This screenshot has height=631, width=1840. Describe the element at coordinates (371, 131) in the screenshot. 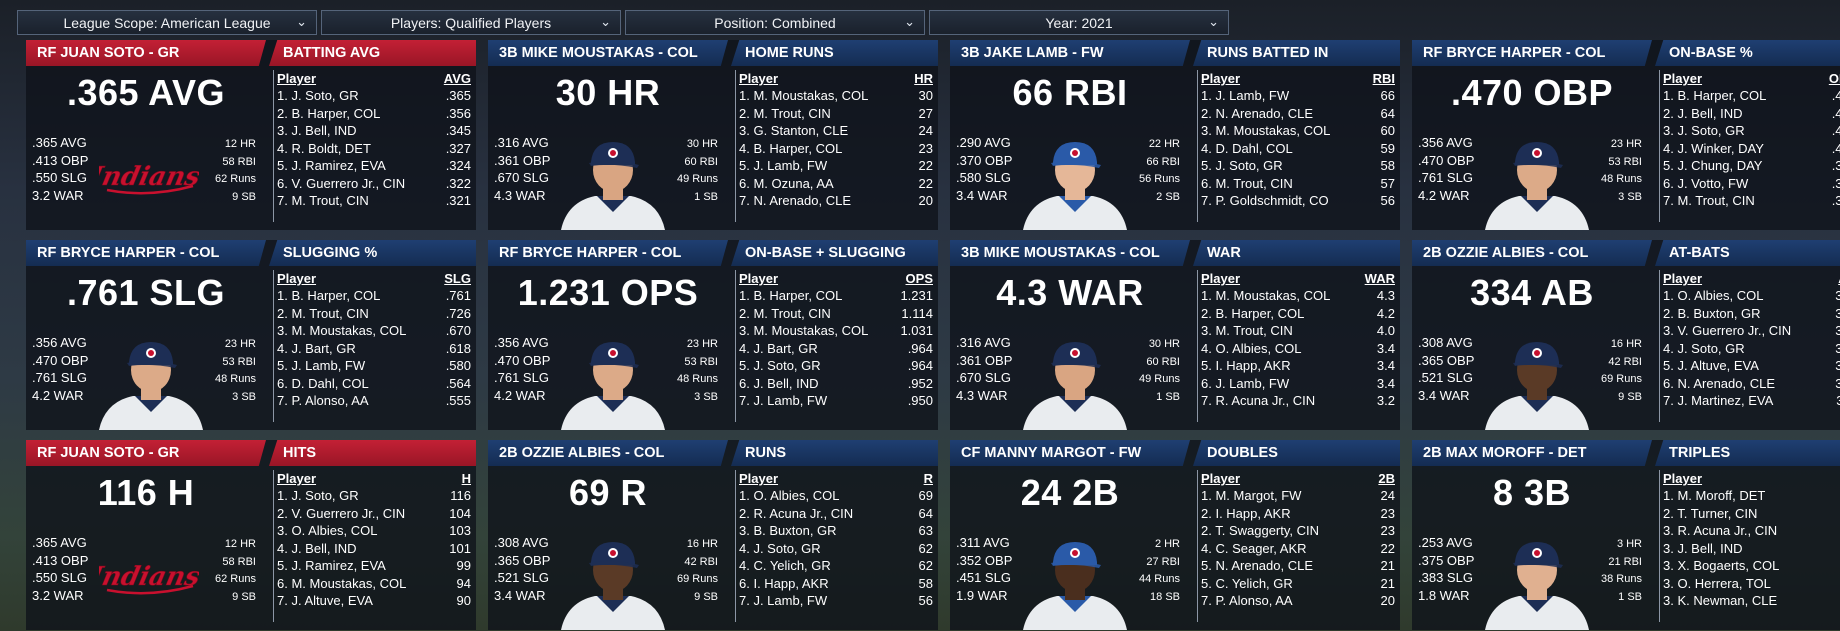

I see `leader-row: 3. J. Bell, IND .345` at that location.